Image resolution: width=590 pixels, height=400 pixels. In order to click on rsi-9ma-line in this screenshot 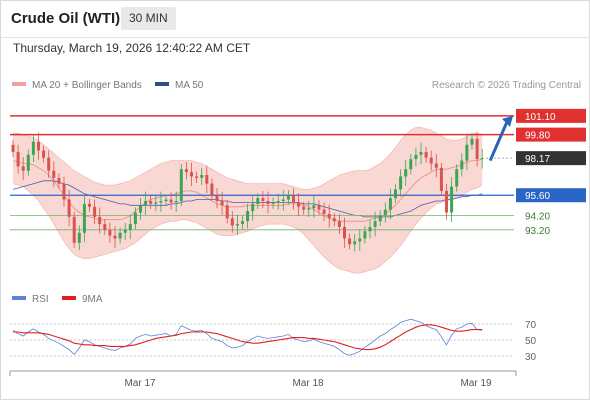, I will do `click(248, 337)`.